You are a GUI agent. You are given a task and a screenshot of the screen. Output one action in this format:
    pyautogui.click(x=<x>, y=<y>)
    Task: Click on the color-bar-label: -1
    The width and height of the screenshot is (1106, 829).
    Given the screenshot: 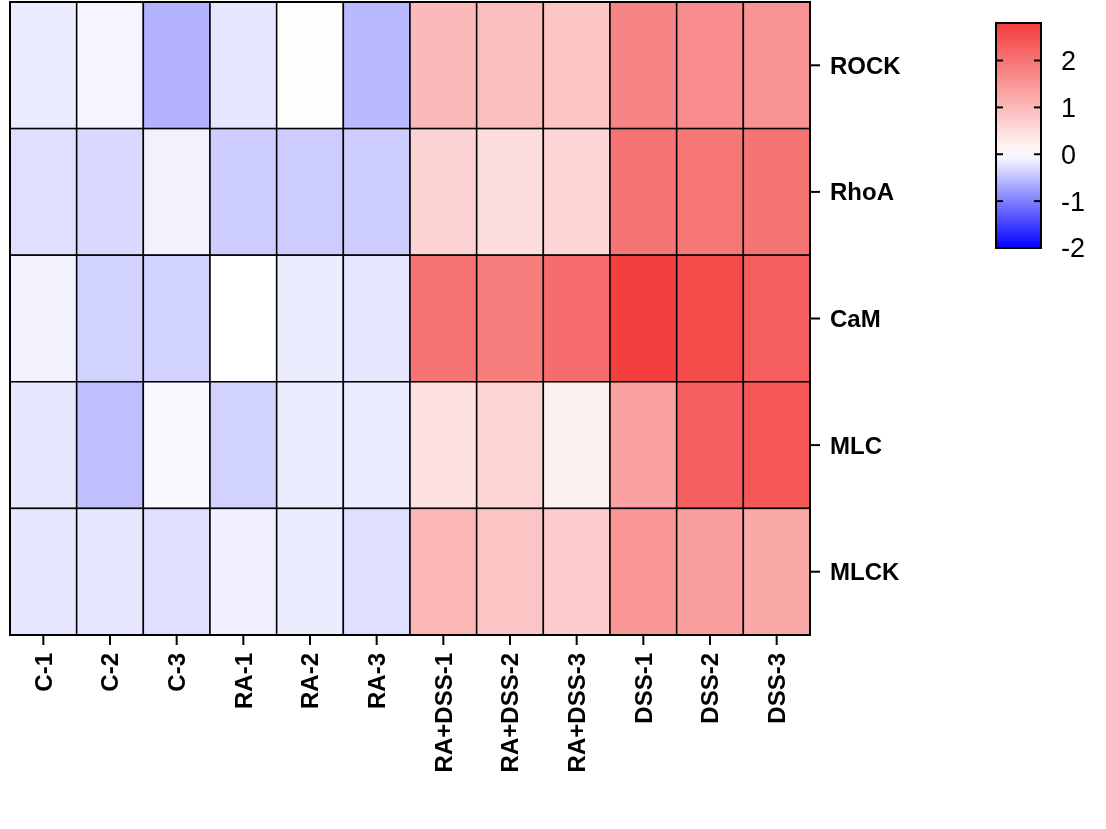 What is the action you would take?
    pyautogui.click(x=1073, y=201)
    